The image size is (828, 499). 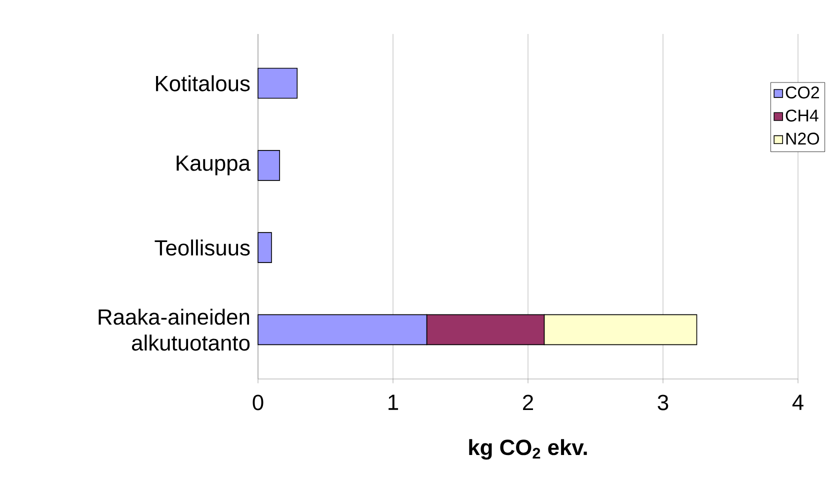 What do you see at coordinates (798, 402) in the screenshot?
I see `x-tick-label: 4` at bounding box center [798, 402].